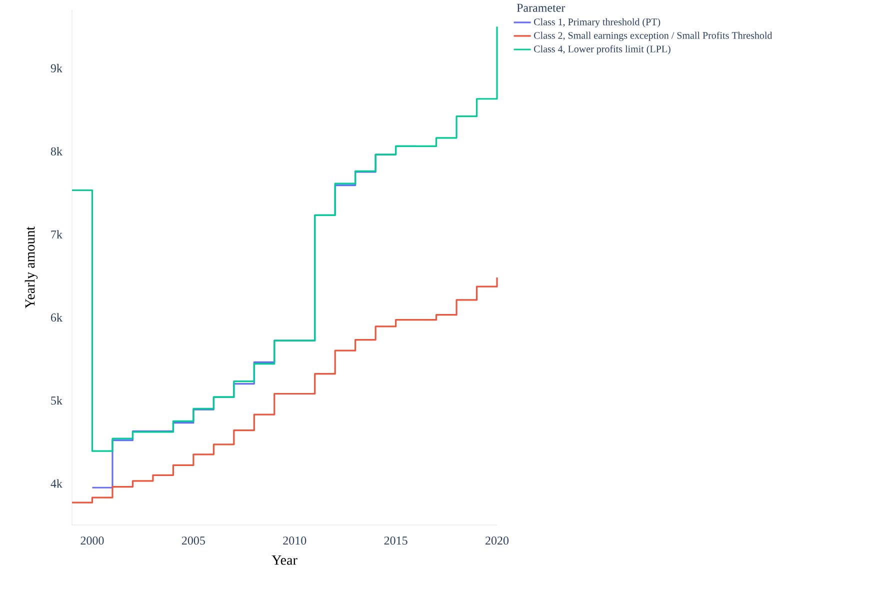 The image size is (884, 590). I want to click on y-axis-title: Yearly amount, so click(31, 267).